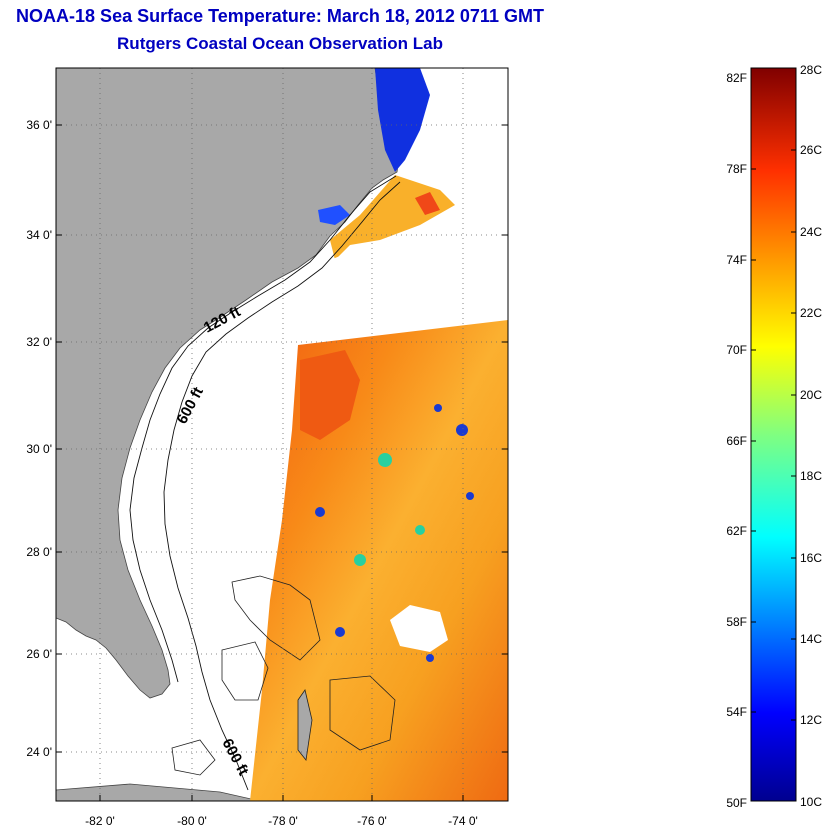  I want to click on fahrenheit-label: 70F, so click(736, 350).